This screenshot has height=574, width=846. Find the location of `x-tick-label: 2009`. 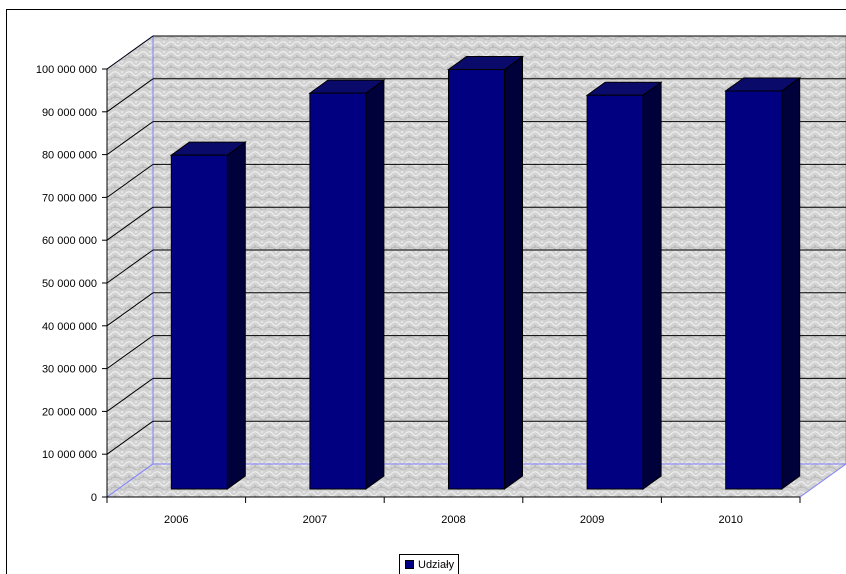

x-tick-label: 2009 is located at coordinates (592, 520).